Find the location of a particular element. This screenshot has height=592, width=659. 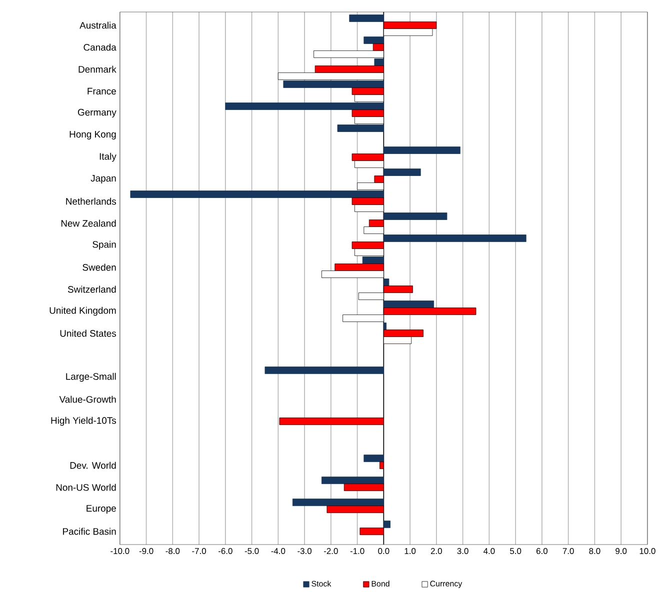

x-tick-label: 4.0 is located at coordinates (489, 551).